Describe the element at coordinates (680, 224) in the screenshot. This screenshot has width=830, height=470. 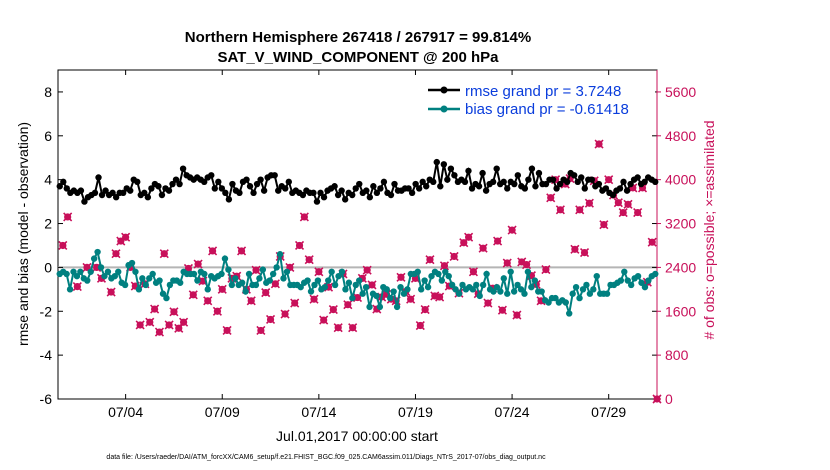
I see `y-right-tick-label: 3200` at that location.